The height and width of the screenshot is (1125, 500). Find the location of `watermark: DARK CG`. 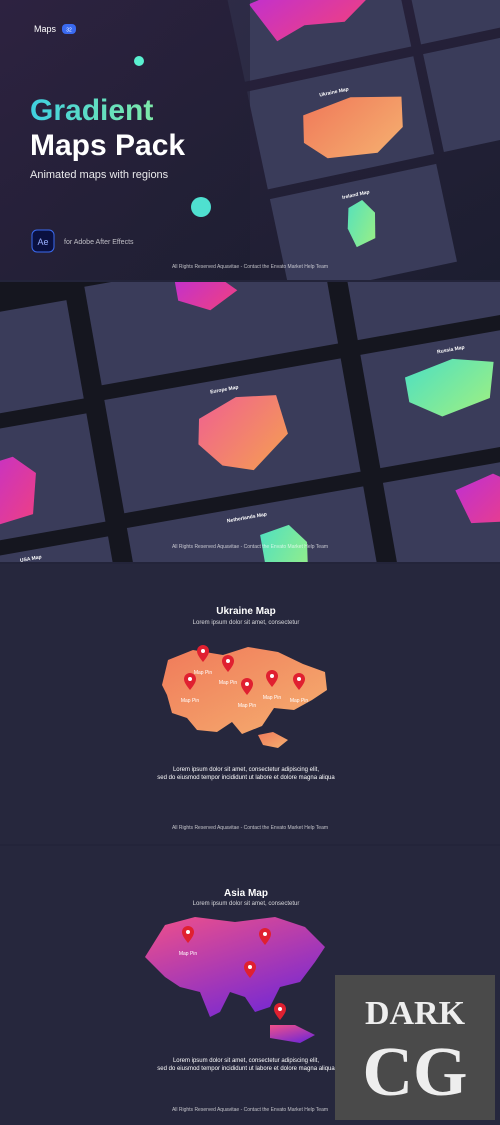

watermark: DARK CG is located at coordinates (415, 1047).